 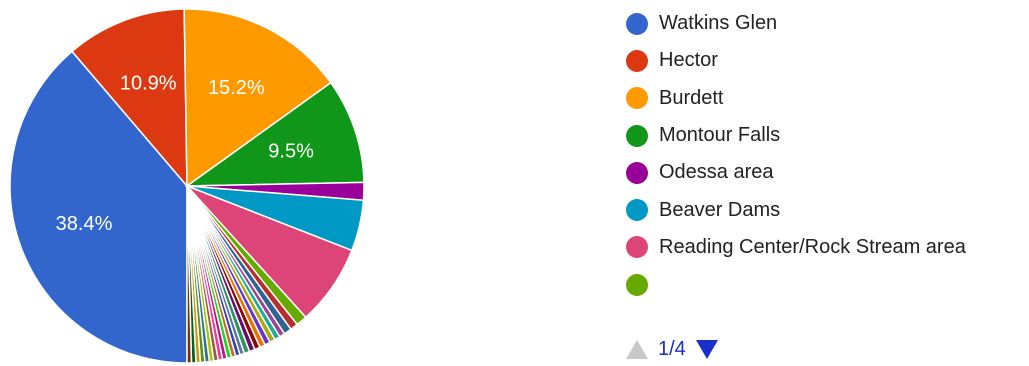 I want to click on legend-item: Burdett, so click(x=796, y=98).